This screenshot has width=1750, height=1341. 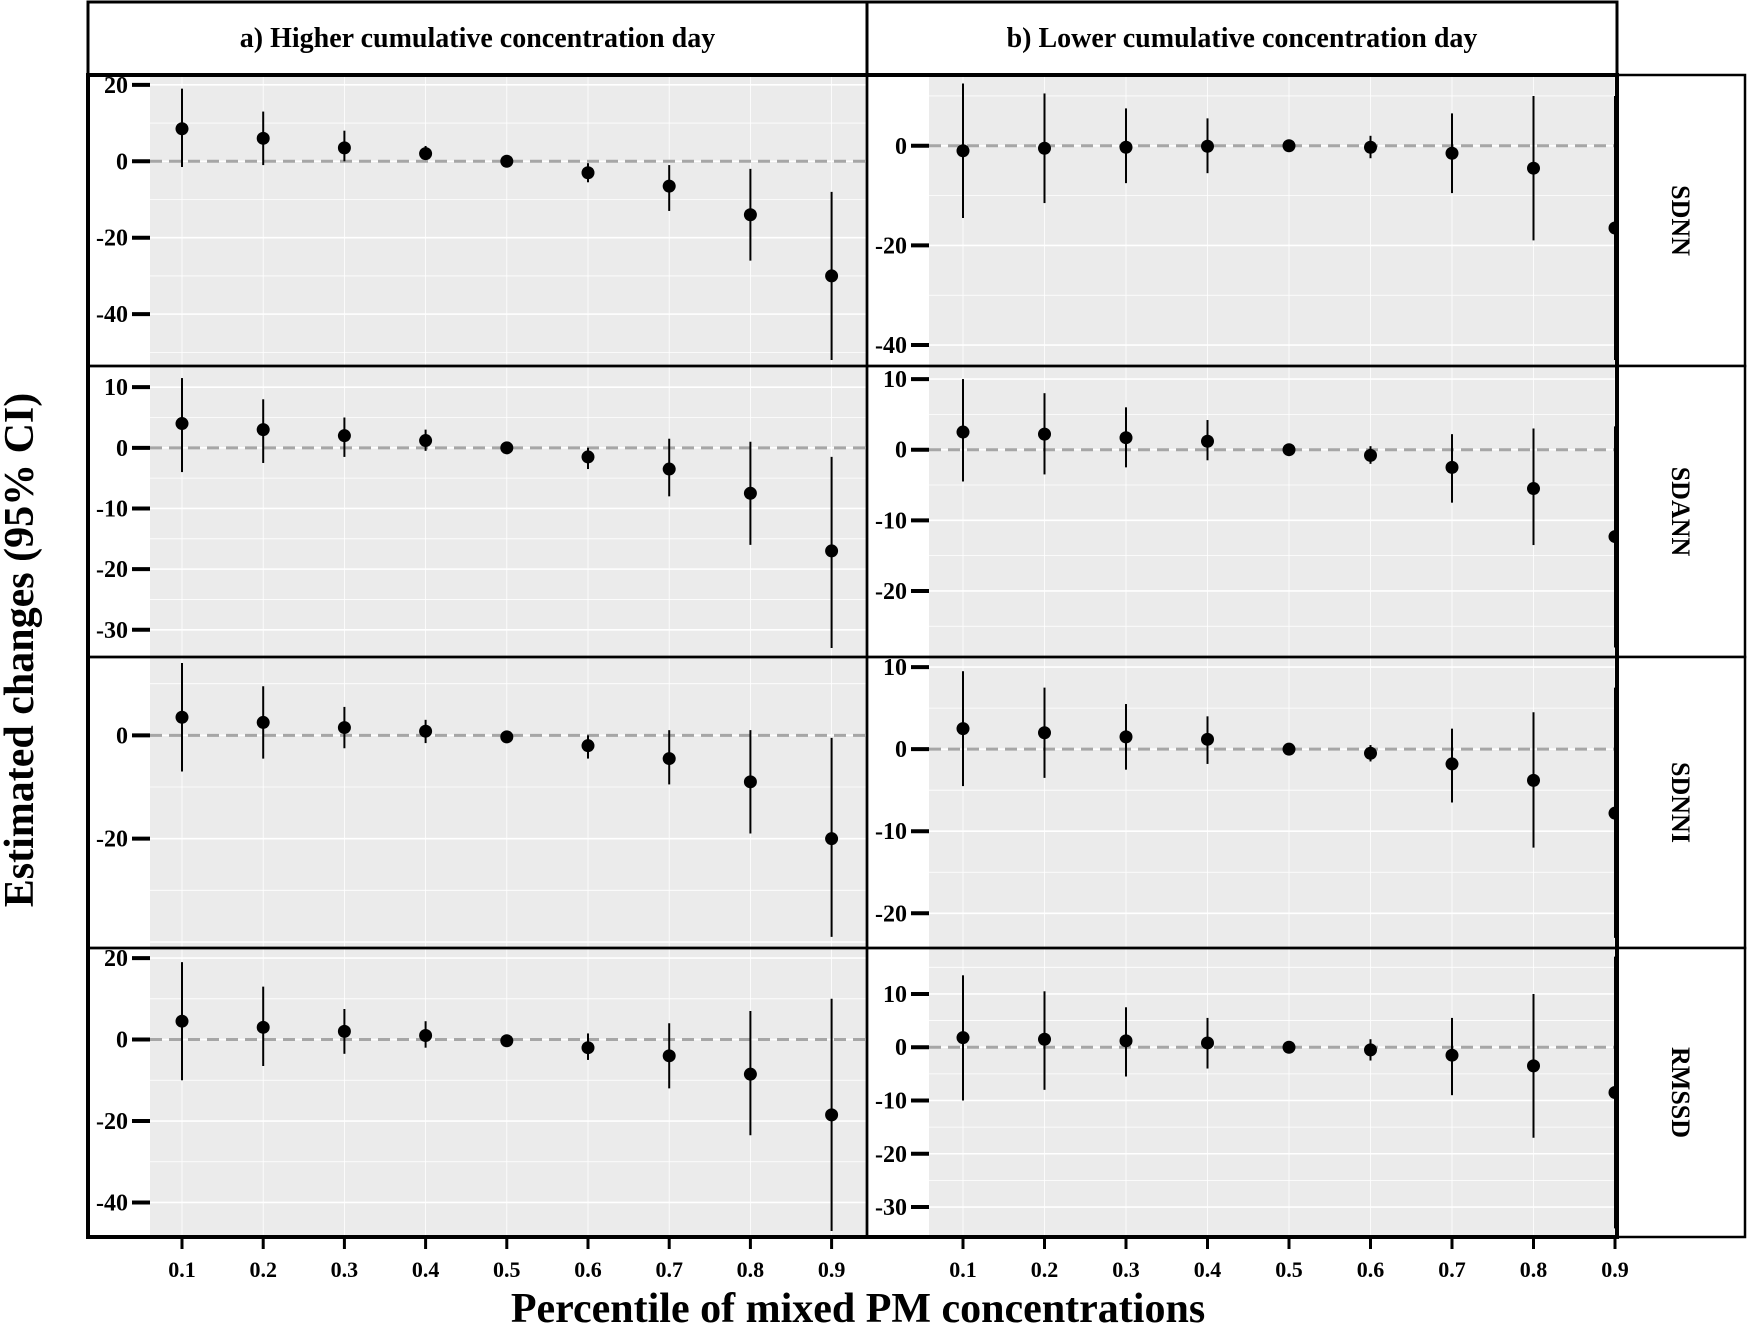 I want to click on x-tick-label: 0.7, so click(x=1452, y=1269).